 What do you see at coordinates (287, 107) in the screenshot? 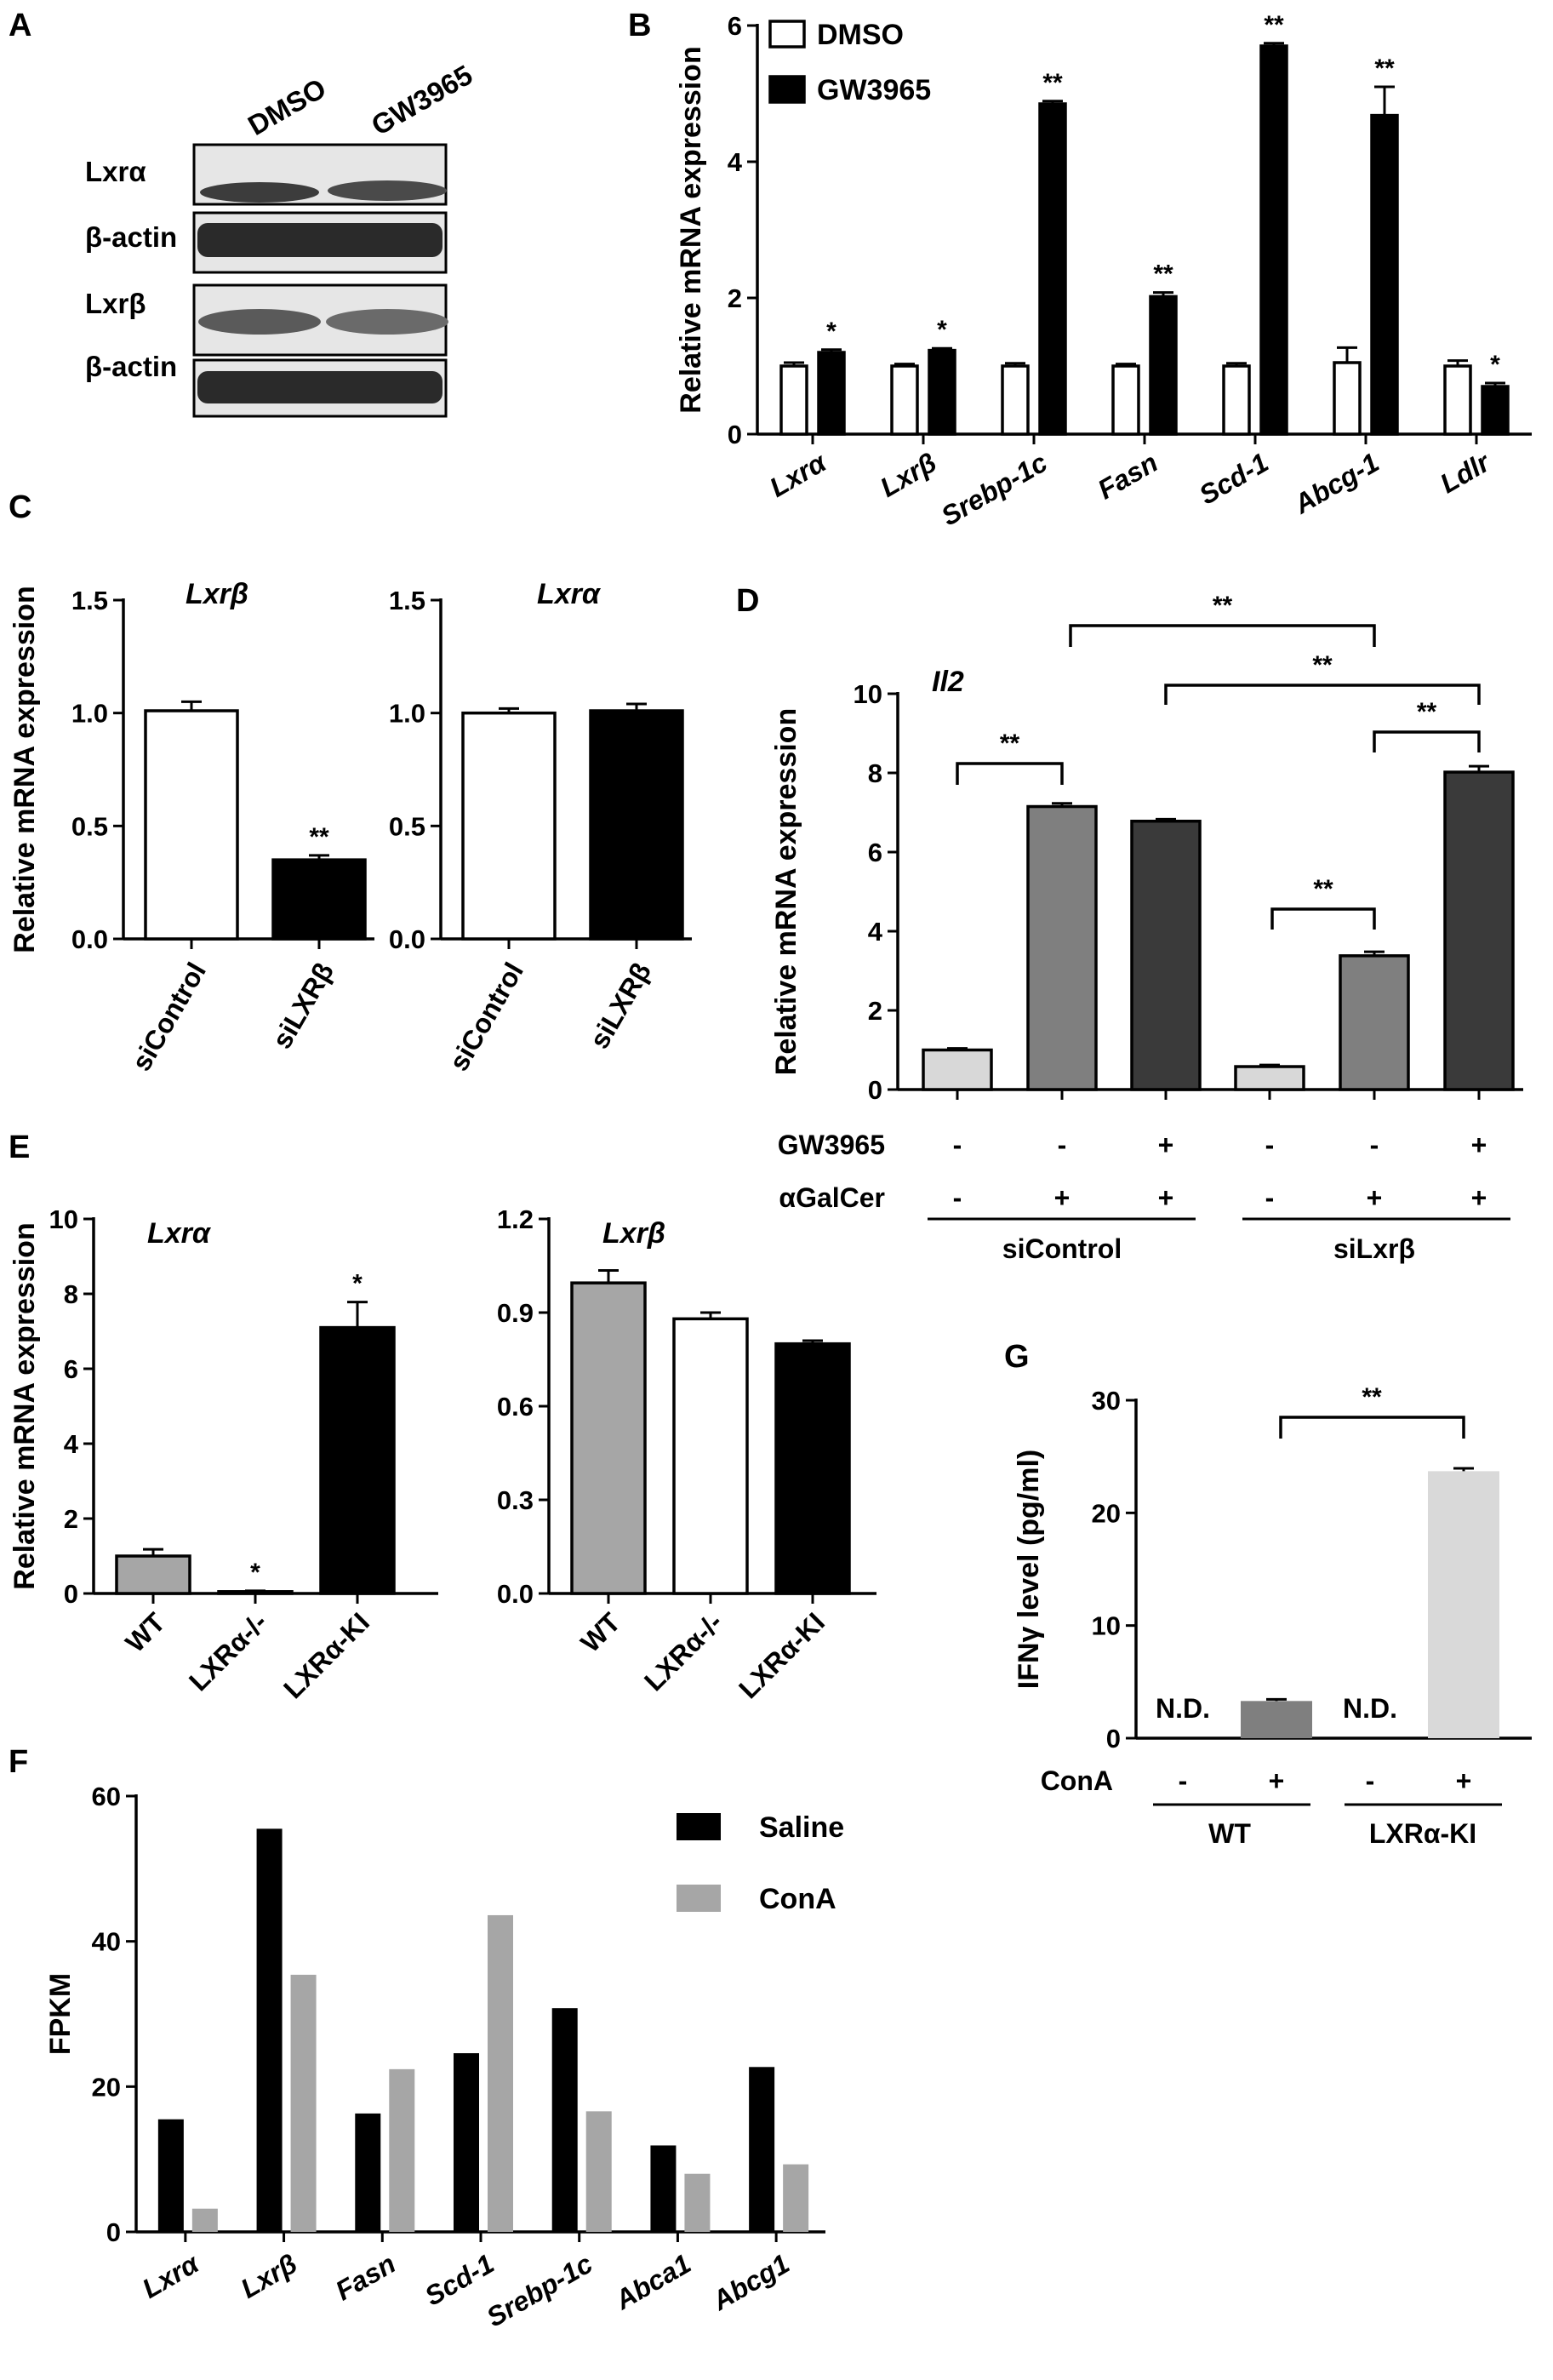
I see `lane-label-dmso: DMSO` at bounding box center [287, 107].